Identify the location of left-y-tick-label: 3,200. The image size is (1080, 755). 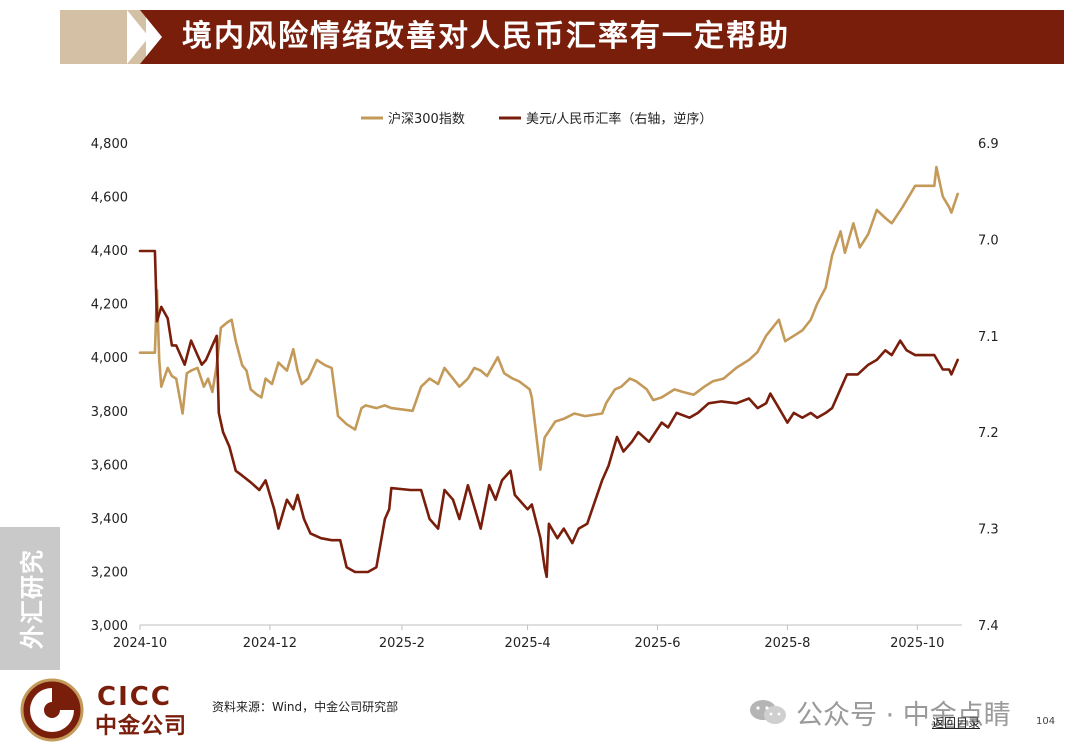
(109, 572).